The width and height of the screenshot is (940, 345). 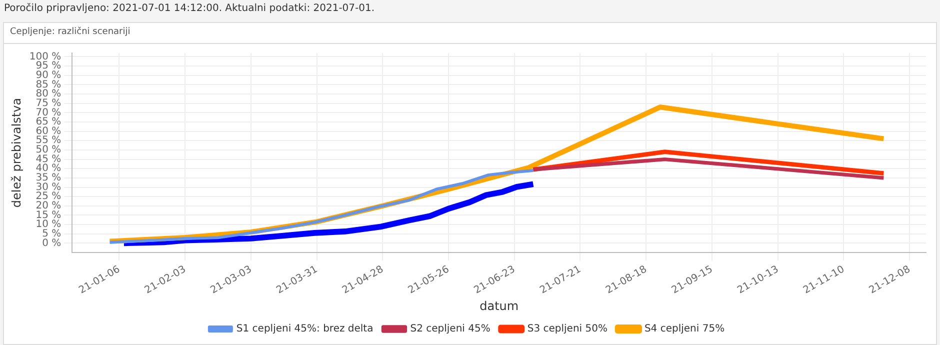 I want to click on y-axis-title: delež prebivalstva, so click(x=16, y=153).